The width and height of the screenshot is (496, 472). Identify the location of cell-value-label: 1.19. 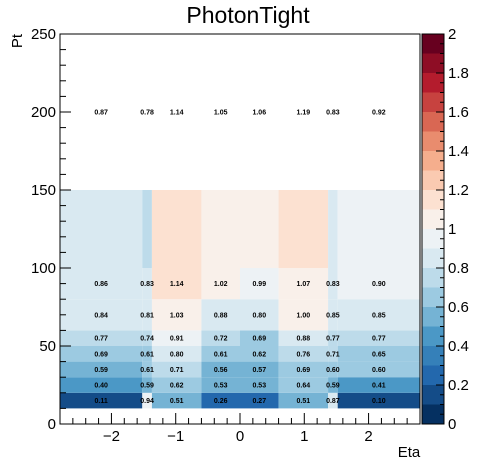
(304, 113).